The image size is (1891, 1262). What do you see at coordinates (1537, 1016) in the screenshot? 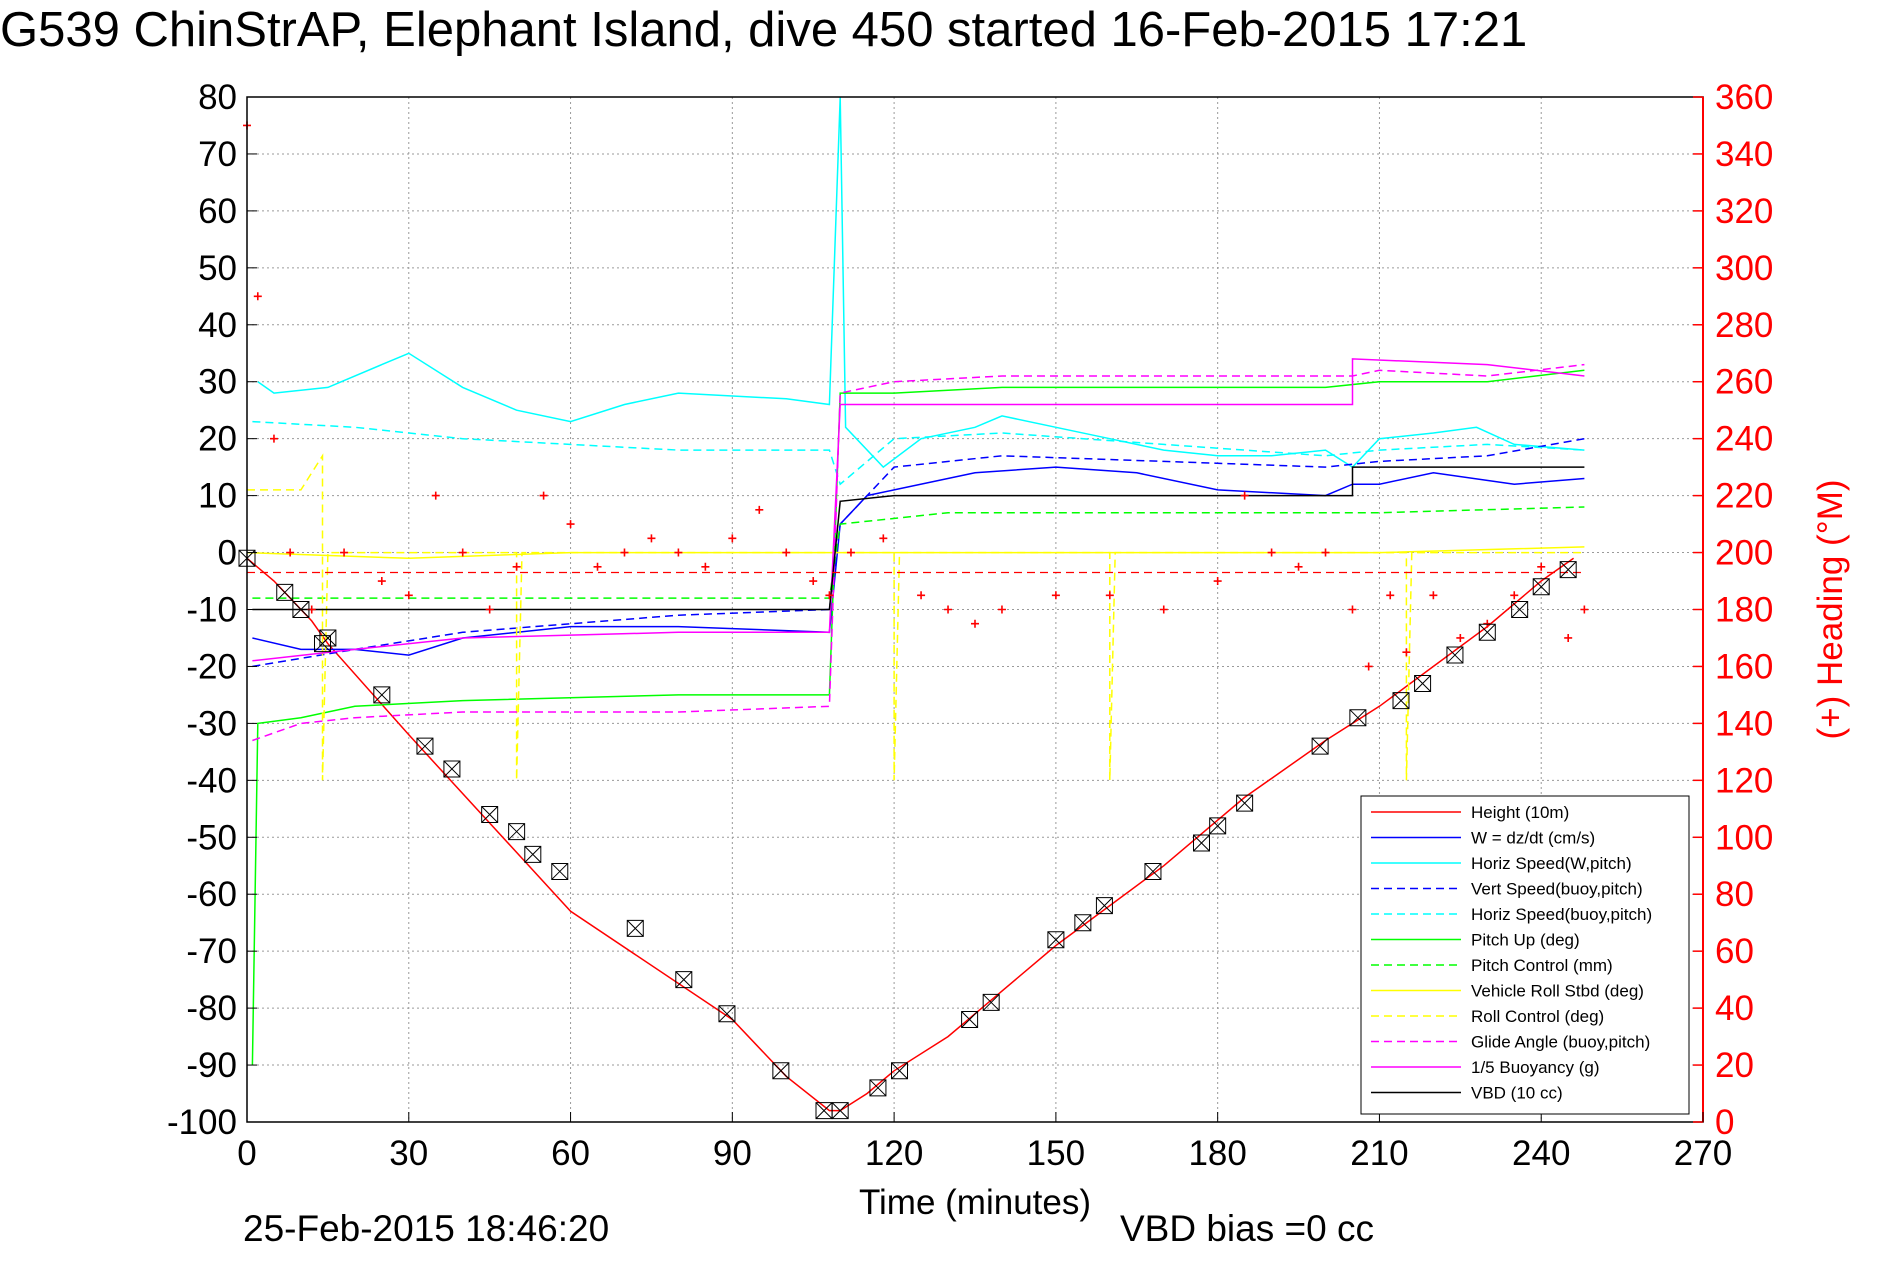
I see `legend-label: Roll Control (deg)` at bounding box center [1537, 1016].